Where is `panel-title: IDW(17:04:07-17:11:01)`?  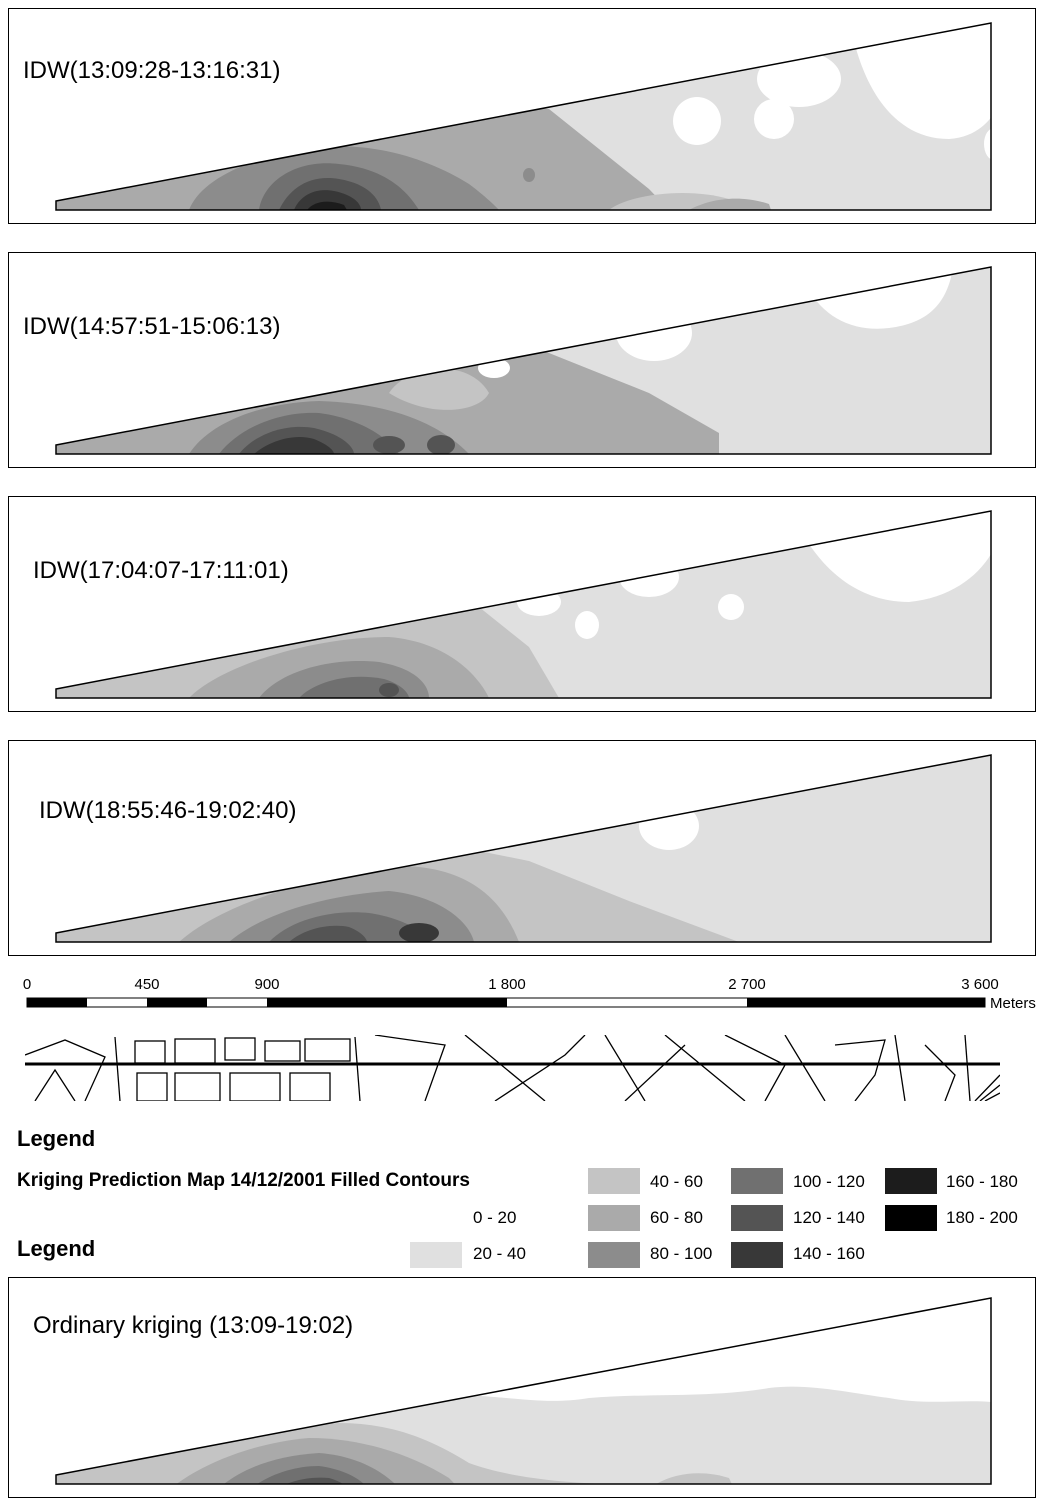 panel-title: IDW(17:04:07-17:11:01) is located at coordinates (161, 570).